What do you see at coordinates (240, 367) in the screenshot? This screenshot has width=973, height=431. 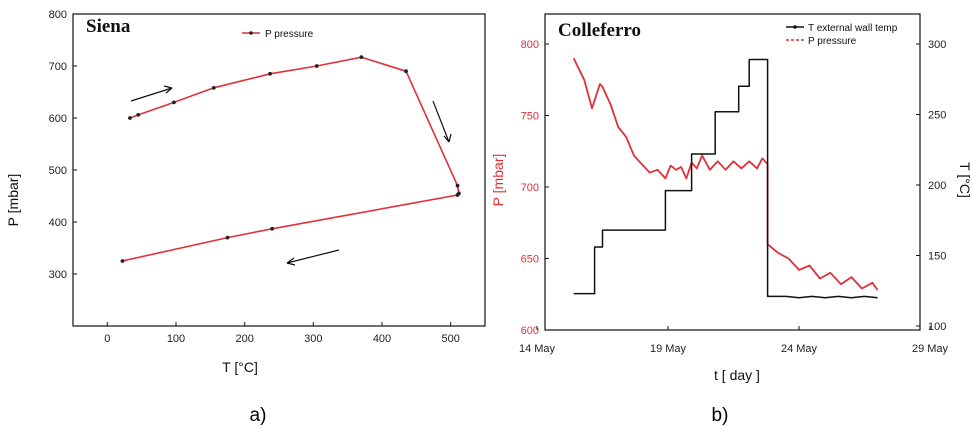 I see `chart-a-x-axis-label: T [°C]` at bounding box center [240, 367].